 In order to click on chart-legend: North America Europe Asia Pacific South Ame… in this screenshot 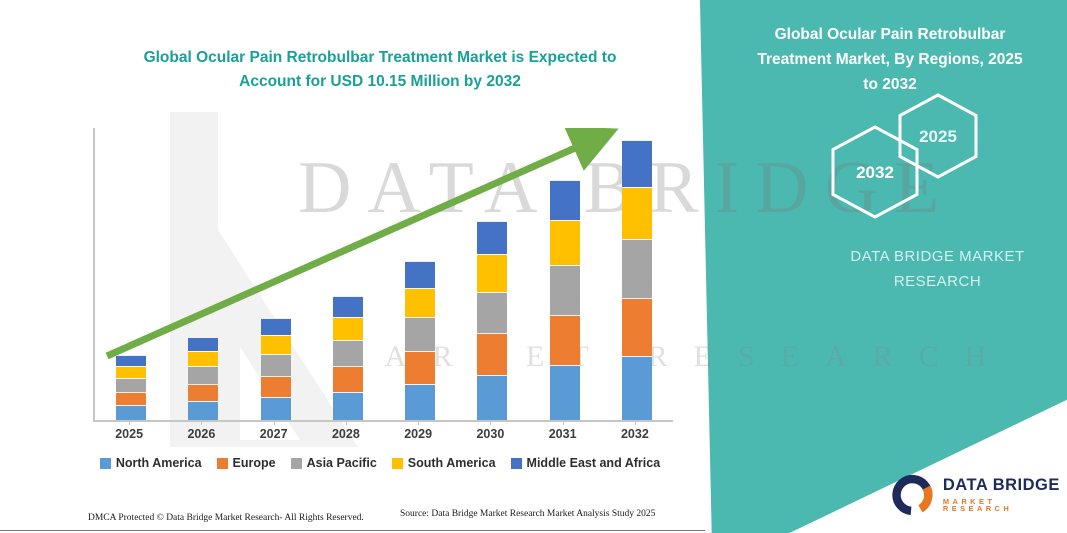, I will do `click(380, 463)`.